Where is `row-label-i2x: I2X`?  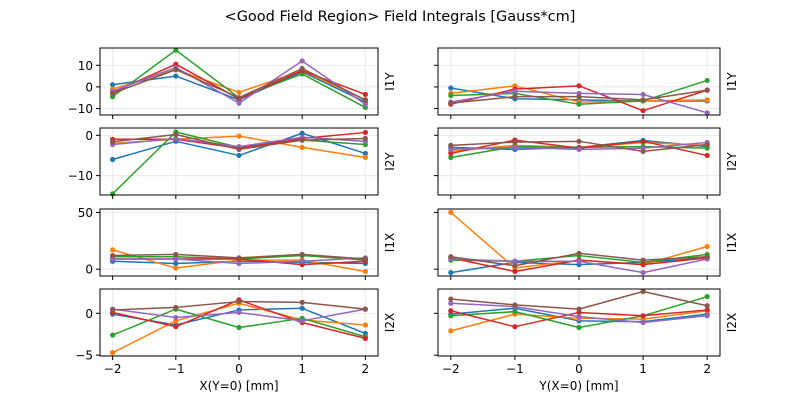 row-label-i2x: I2X is located at coordinates (390, 322).